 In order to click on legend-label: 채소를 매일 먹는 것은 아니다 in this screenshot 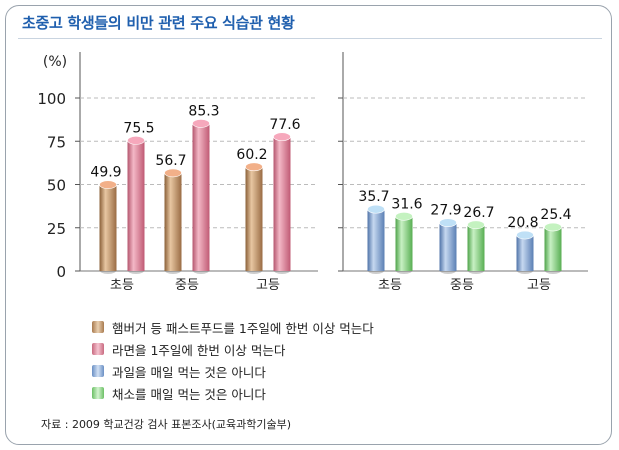, I will do `click(189, 394)`.